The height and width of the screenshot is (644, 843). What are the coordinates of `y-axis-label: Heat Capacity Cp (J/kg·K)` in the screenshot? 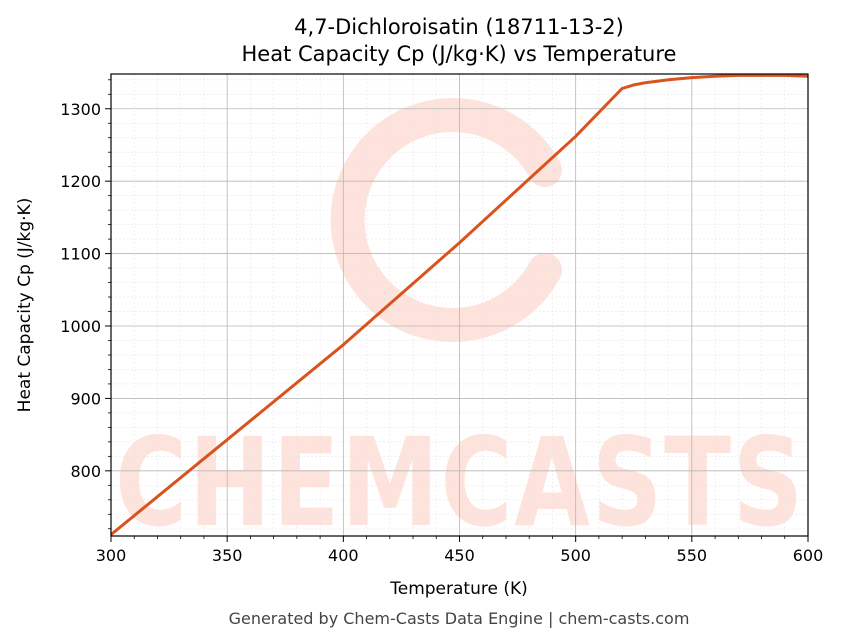 It's located at (25, 305).